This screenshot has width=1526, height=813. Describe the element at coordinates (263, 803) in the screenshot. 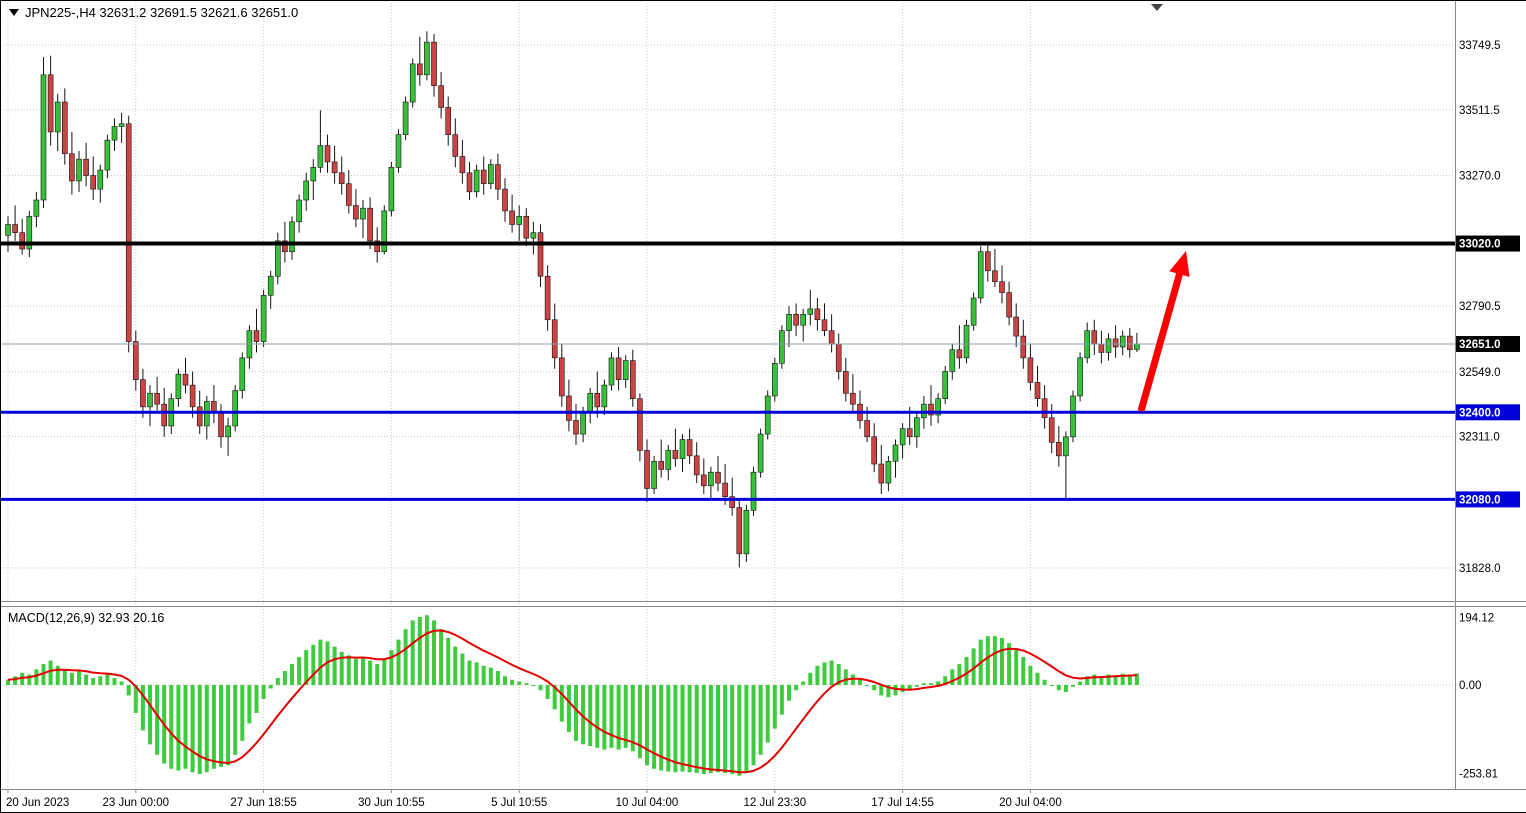

I see `time-tick-label: 27 Jun 18:55` at that location.